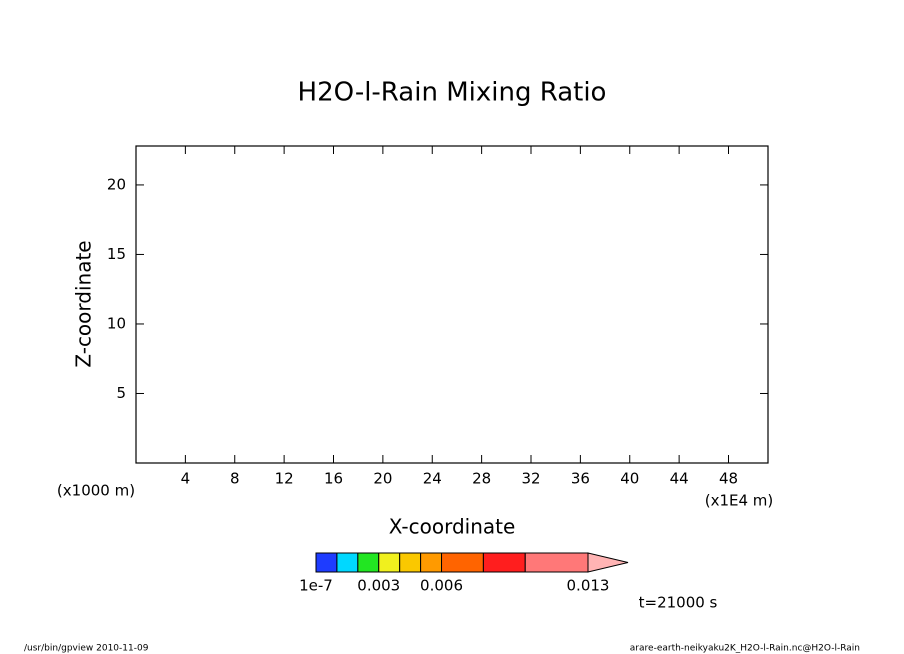  I want to click on x-axis-label: X-coordinate, so click(452, 527).